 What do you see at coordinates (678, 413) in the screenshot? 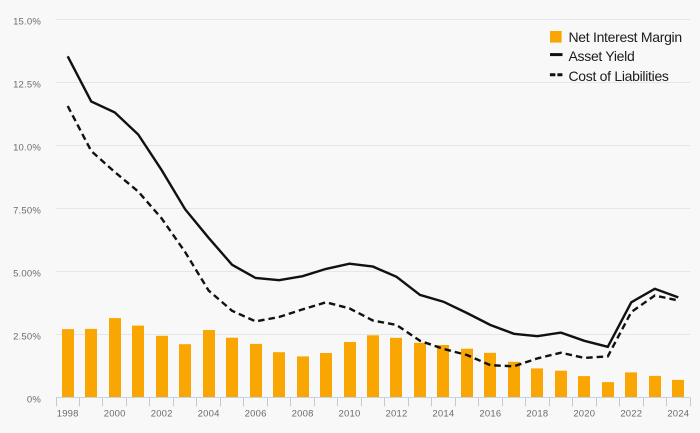
I see `svg-text: 2024` at bounding box center [678, 413].